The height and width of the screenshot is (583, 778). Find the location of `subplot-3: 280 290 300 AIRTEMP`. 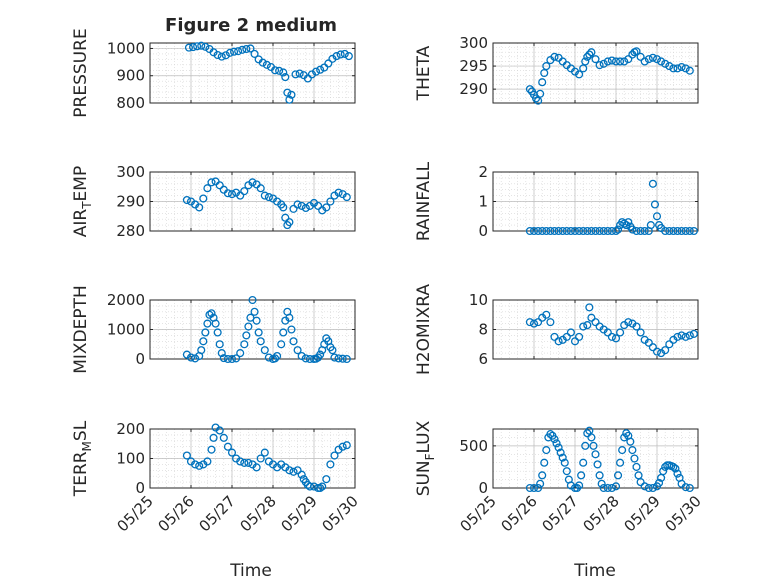

subplot-3: 280 290 300 AIRTEMP is located at coordinates (213, 201).